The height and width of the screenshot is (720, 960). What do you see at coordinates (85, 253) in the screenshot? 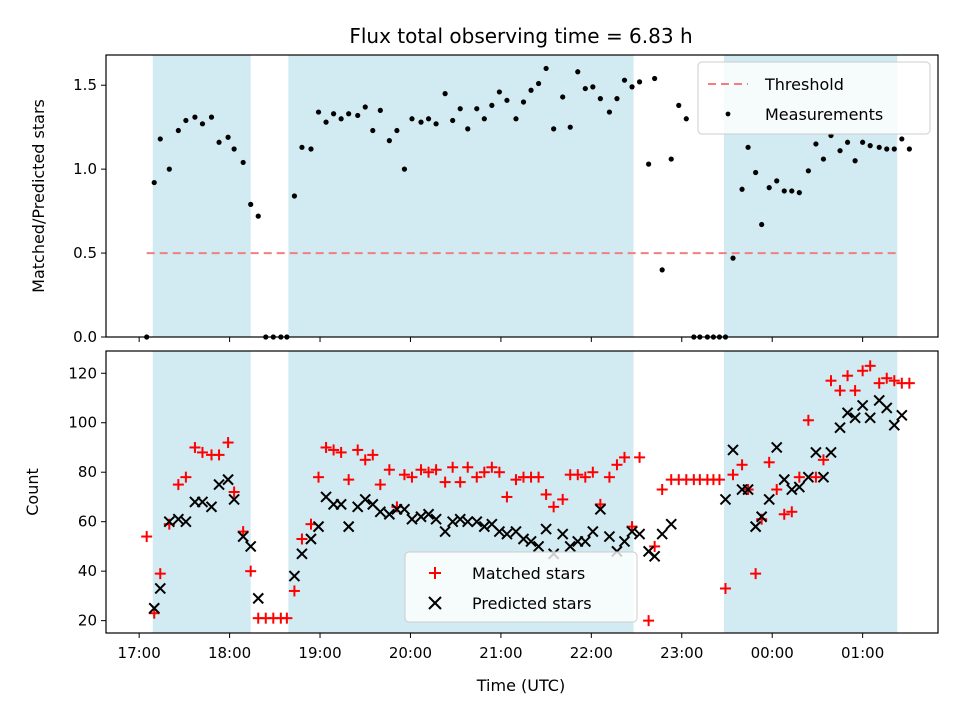
I see `y-tick-label: 0.5` at bounding box center [85, 253].